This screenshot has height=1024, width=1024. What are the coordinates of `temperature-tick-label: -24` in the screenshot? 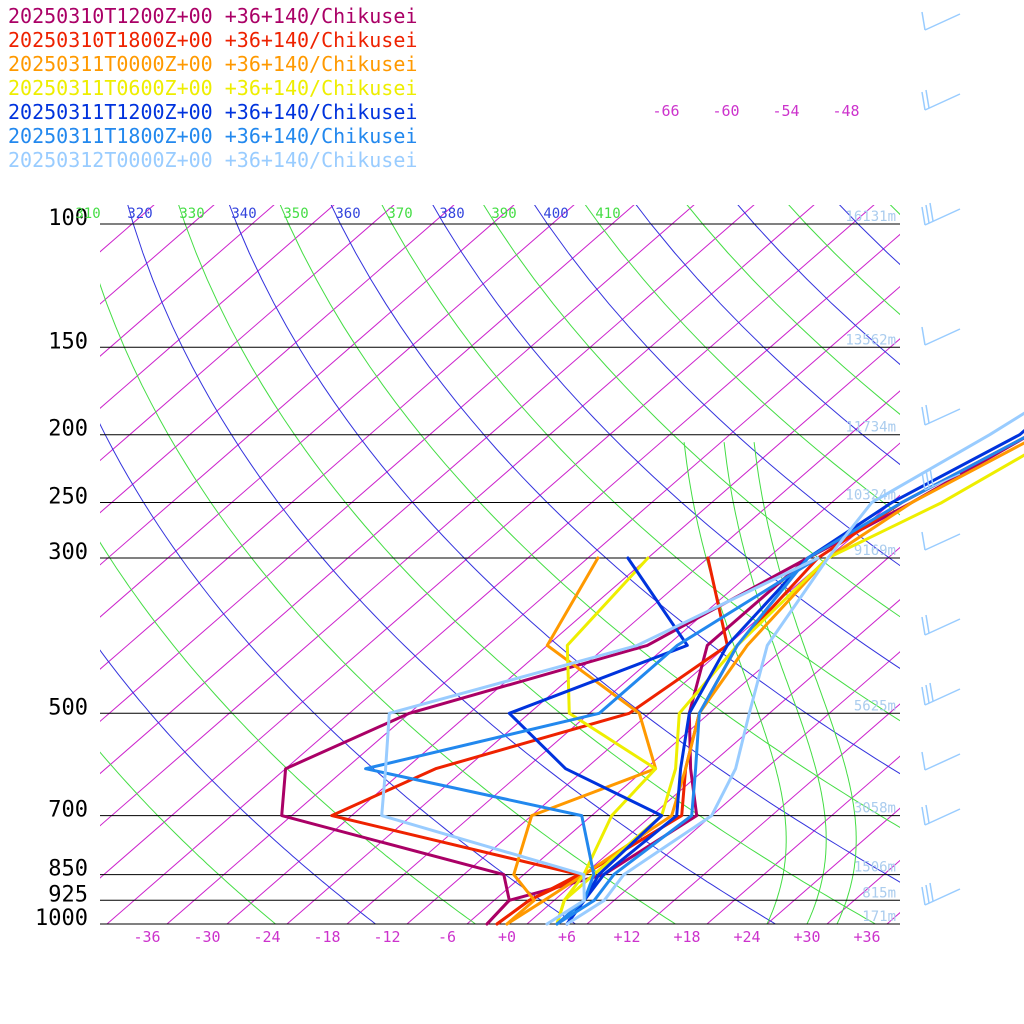 It's located at (266, 937).